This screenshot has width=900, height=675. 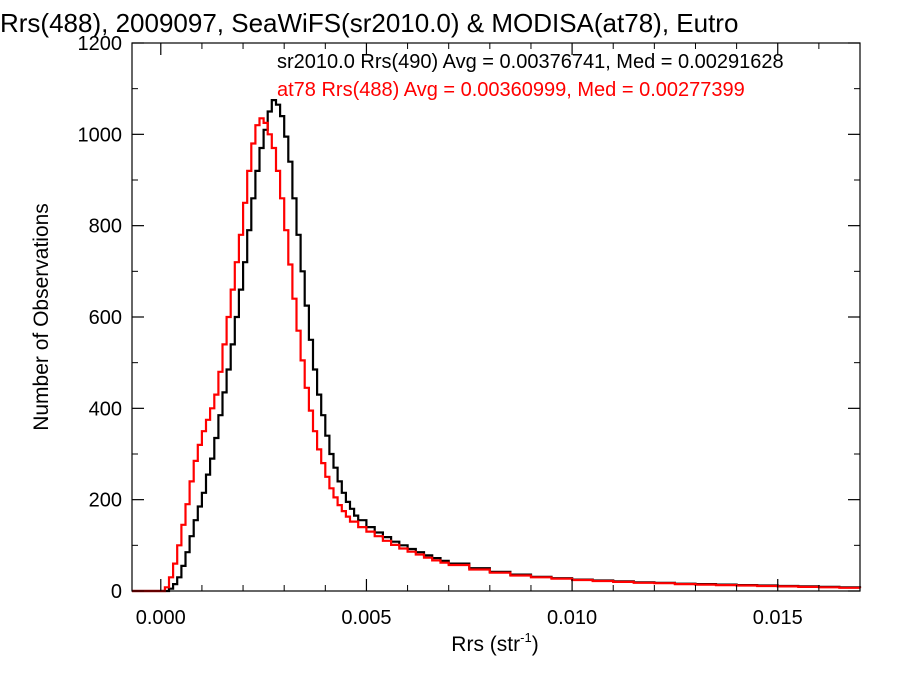 I want to click on y-tick-label: 1200, so click(x=100, y=44).